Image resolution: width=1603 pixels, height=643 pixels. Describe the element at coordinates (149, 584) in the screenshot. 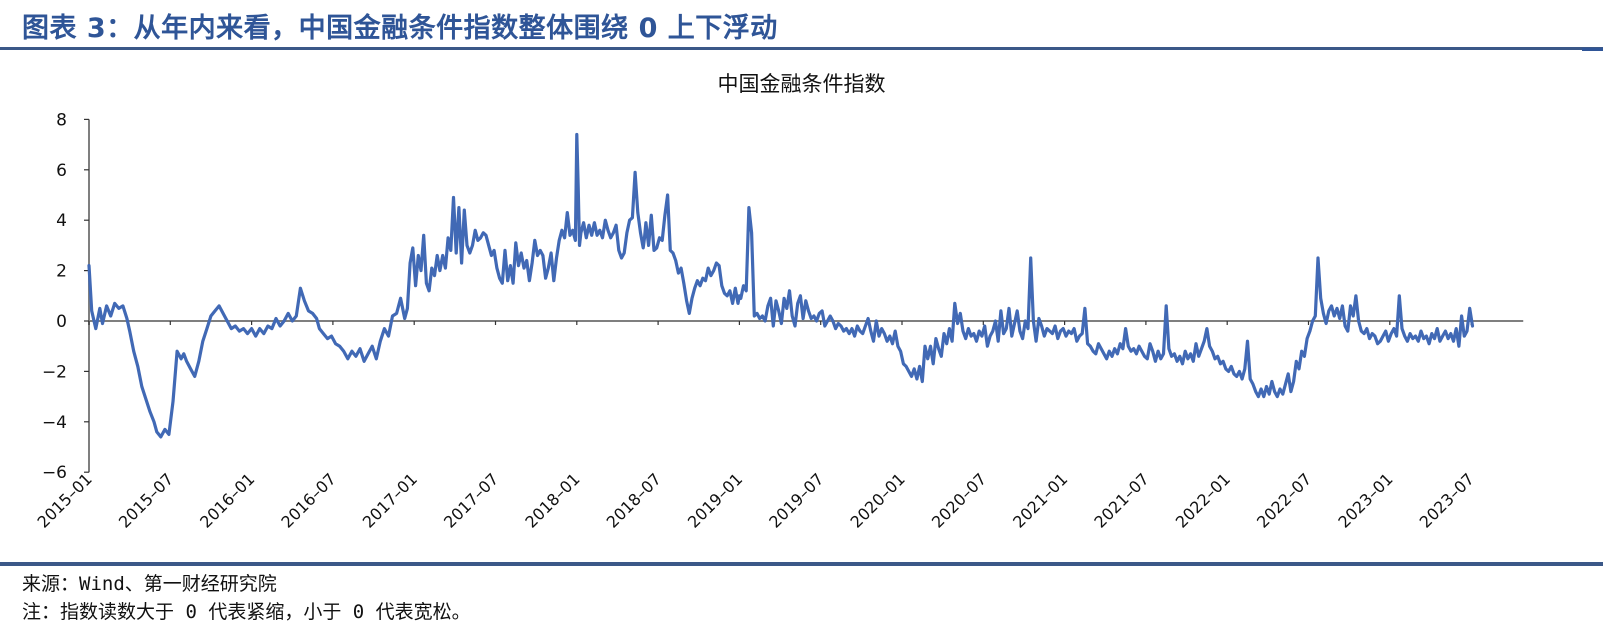

I see `source-note: 来源：Wind、第一财经研究院` at that location.